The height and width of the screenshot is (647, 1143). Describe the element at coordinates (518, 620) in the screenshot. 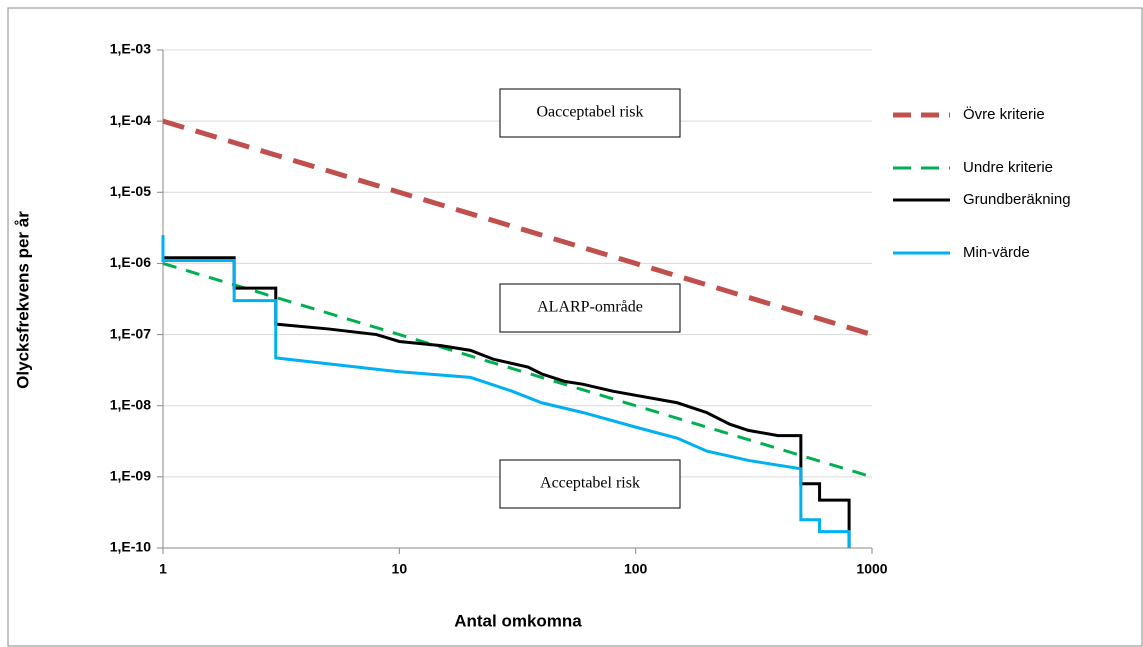

I see `x-axis-label: Antal omkomna` at that location.